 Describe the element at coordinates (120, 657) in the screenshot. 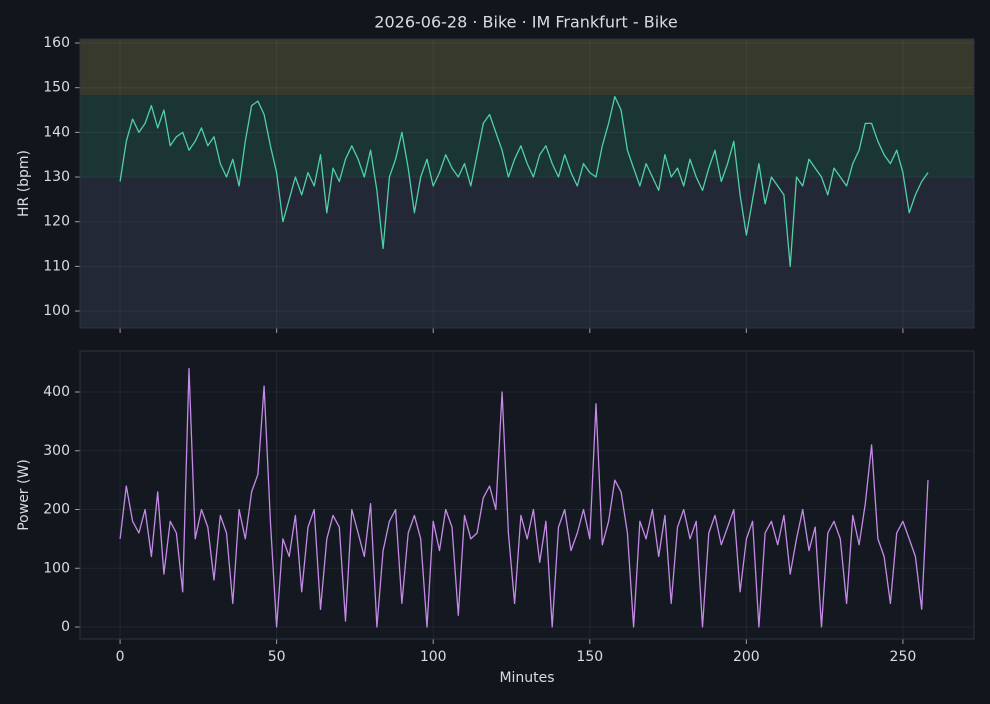

I see `x-tick-label: 0` at that location.